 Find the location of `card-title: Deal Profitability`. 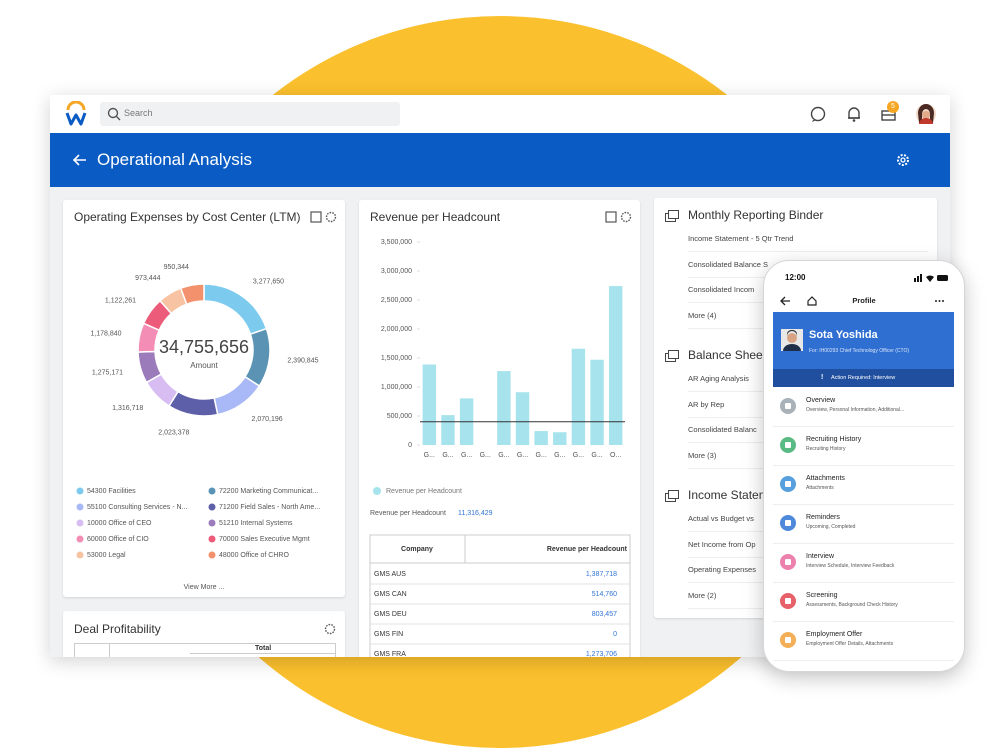

card-title: Deal Profitability is located at coordinates (117, 629).